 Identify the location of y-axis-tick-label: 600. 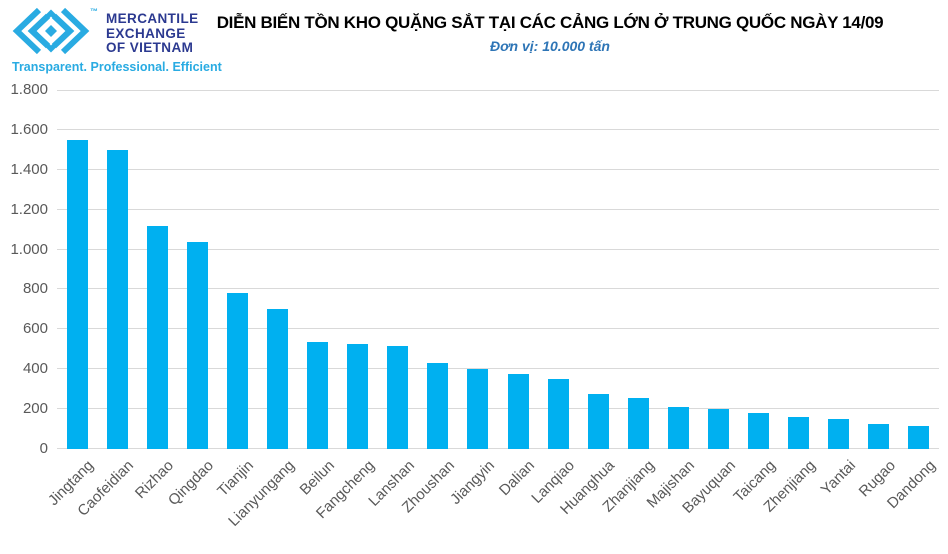
(35, 329).